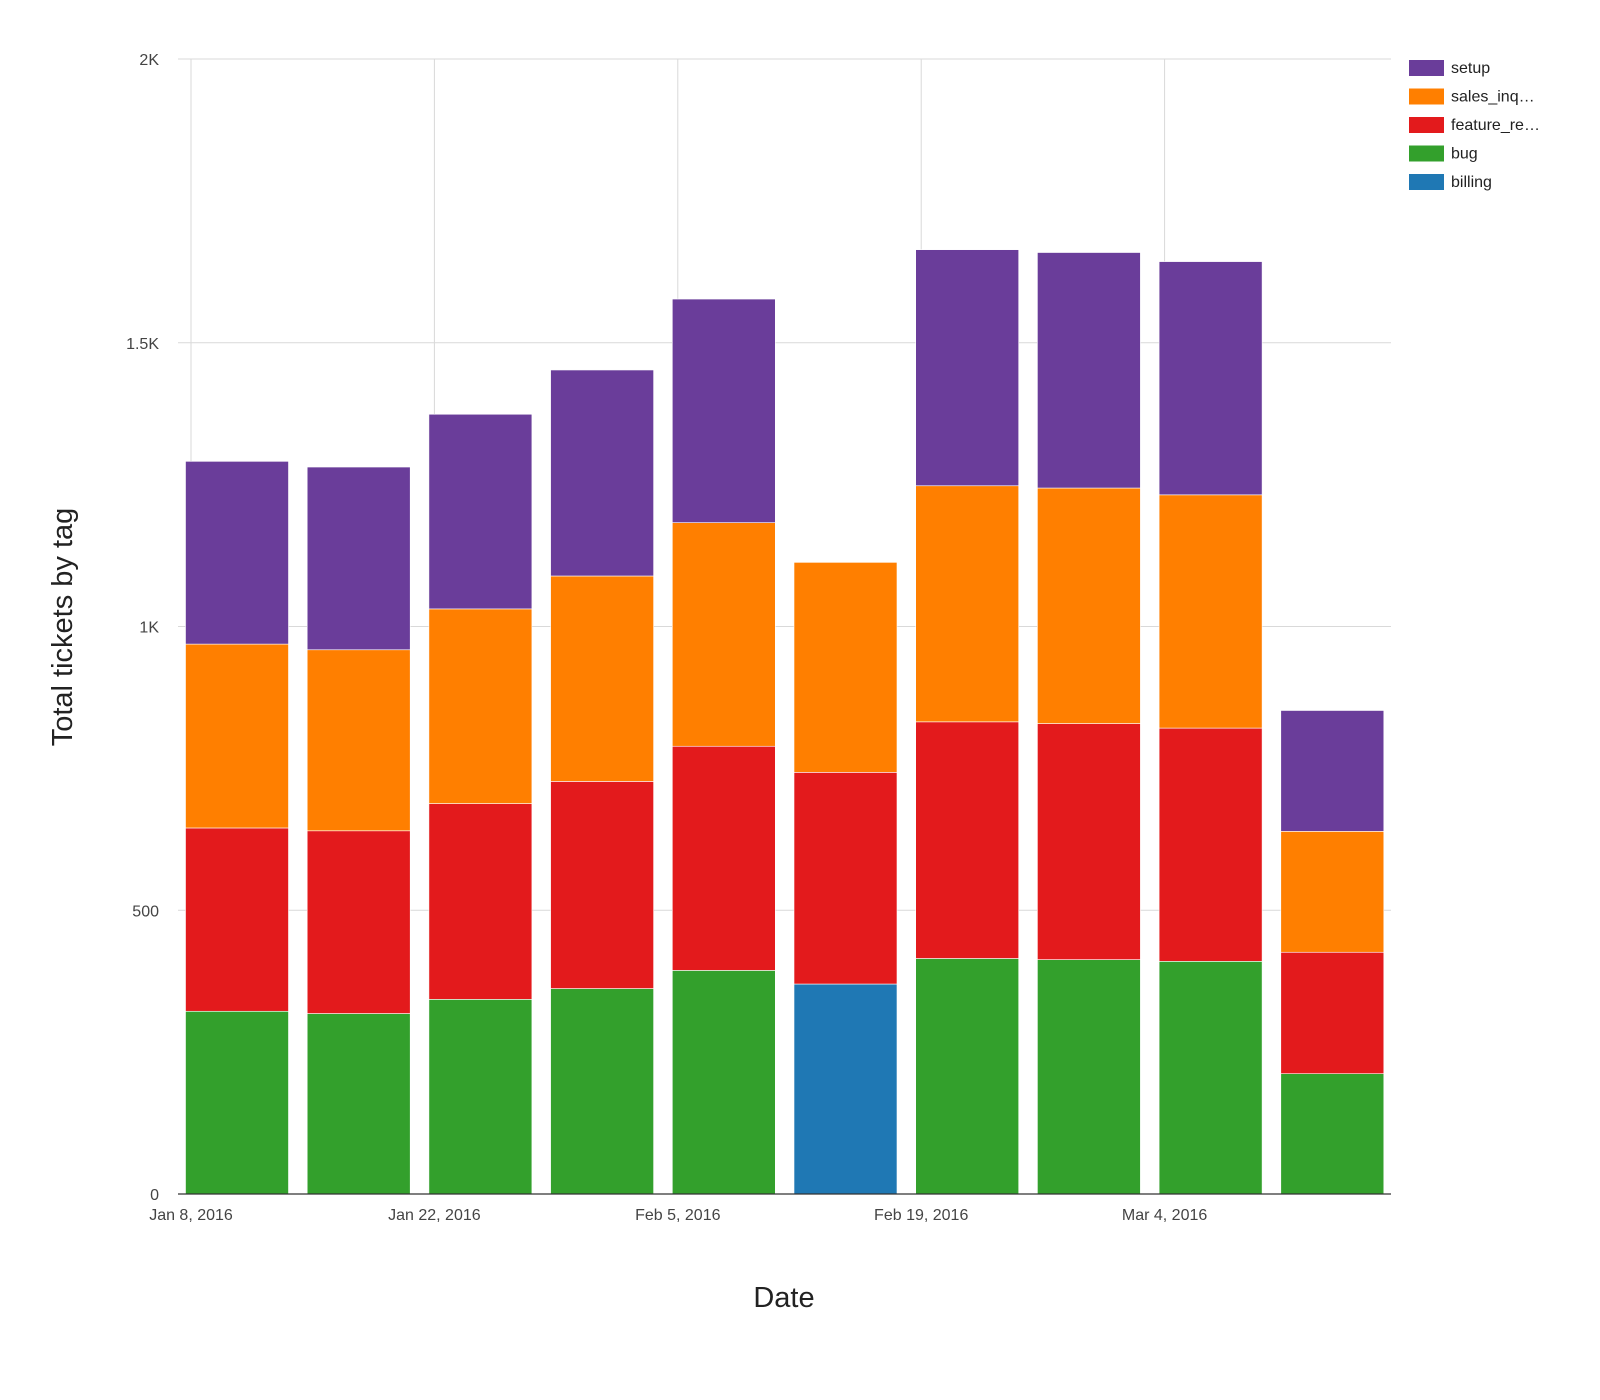 The height and width of the screenshot is (1400, 1600). What do you see at coordinates (149, 628) in the screenshot?
I see `y-tick-label: 1K` at bounding box center [149, 628].